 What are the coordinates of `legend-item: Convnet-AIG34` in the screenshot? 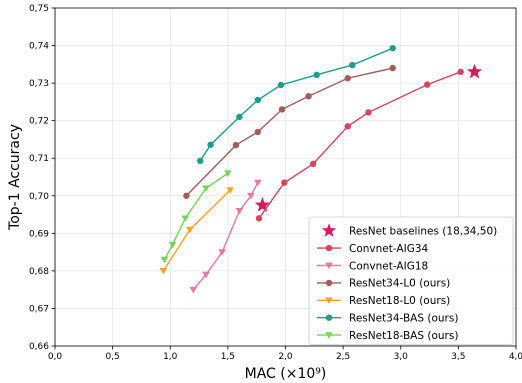 It's located at (373, 249).